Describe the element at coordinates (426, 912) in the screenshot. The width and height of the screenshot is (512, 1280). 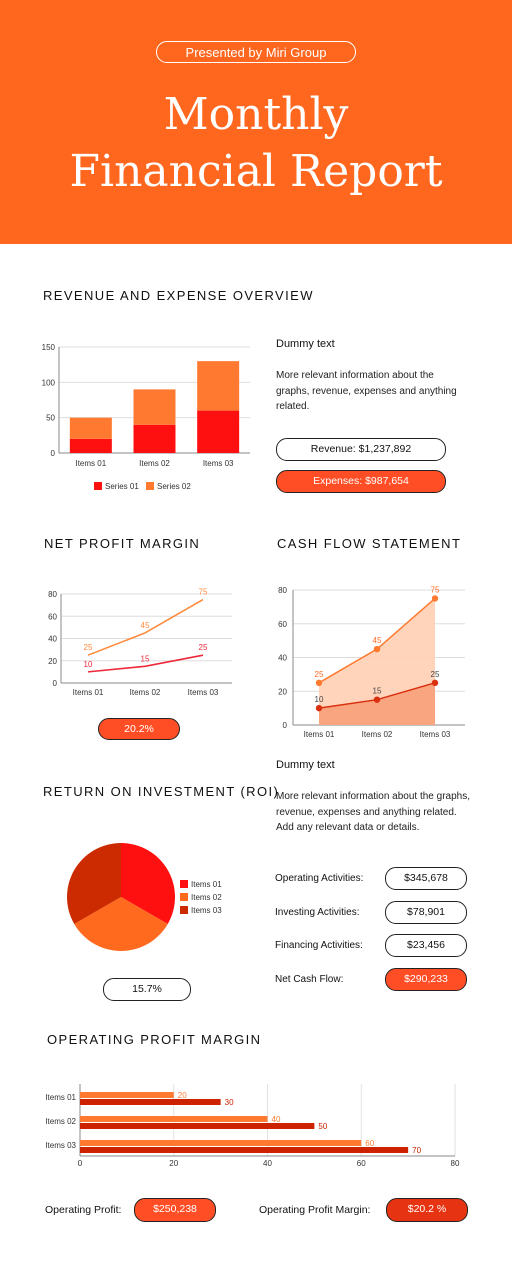
I see `investing-activities-value: $78,901` at that location.